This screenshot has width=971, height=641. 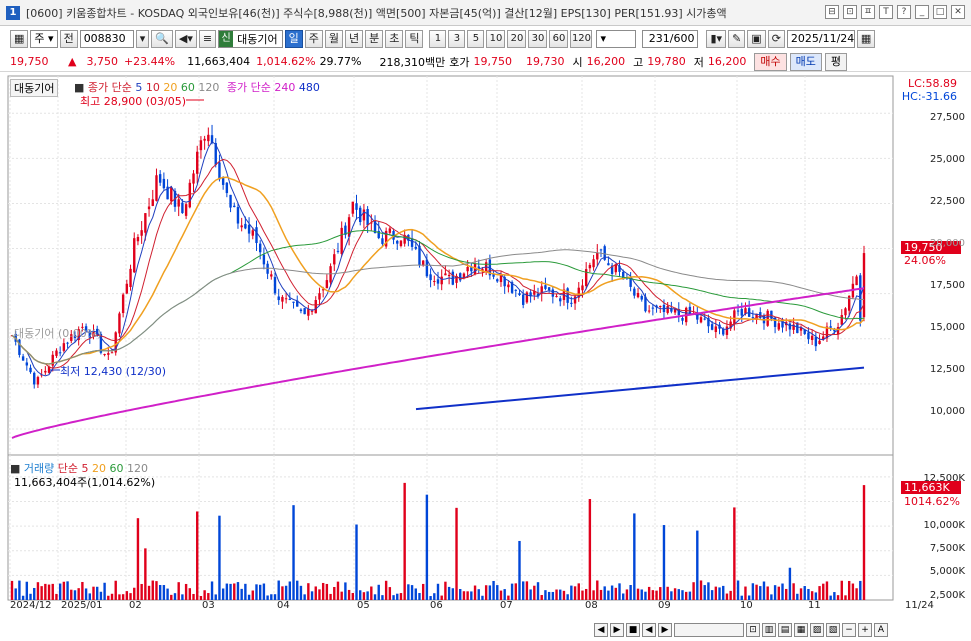 I want to click on calendar-icon: ▦, so click(x=866, y=39).